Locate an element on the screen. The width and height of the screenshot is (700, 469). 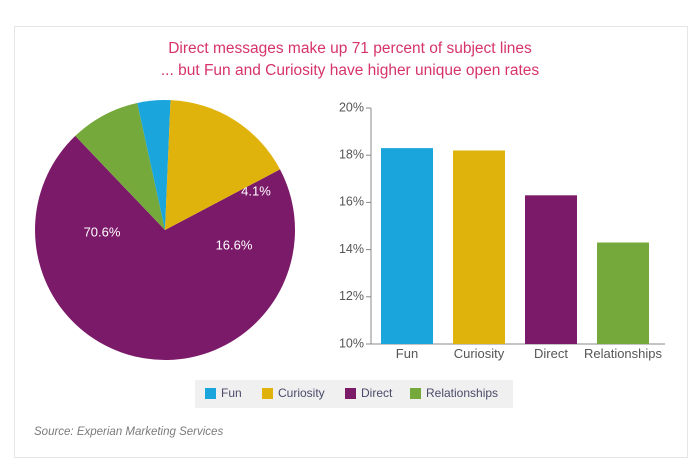
pie-label-curiosity: 16.6% is located at coordinates (234, 244).